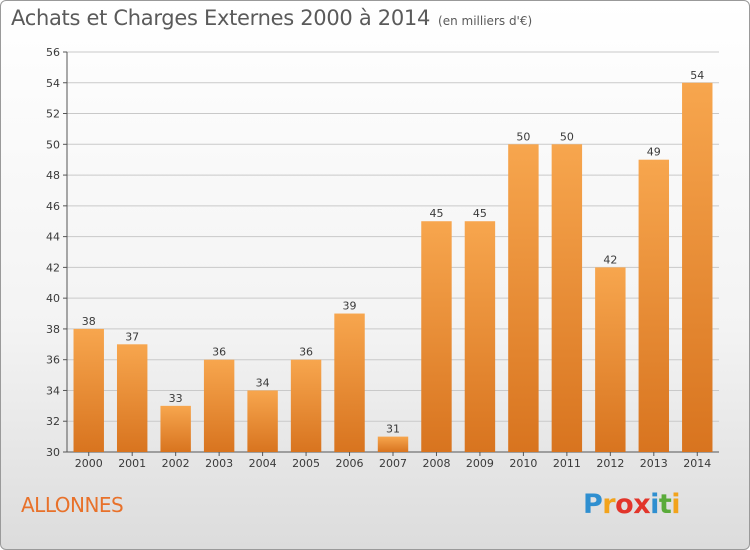 The height and width of the screenshot is (550, 750). I want to click on x-tick-label: 2005, so click(306, 463).